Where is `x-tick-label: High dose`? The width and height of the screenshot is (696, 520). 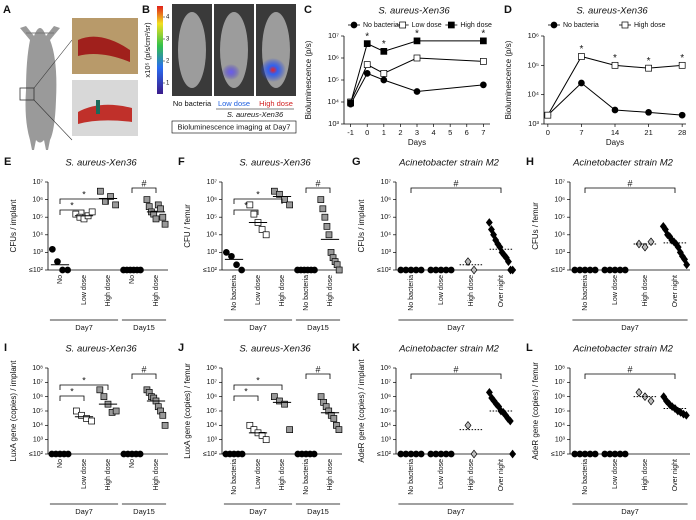 x-tick-label: High dose is located at coordinates (471, 291).